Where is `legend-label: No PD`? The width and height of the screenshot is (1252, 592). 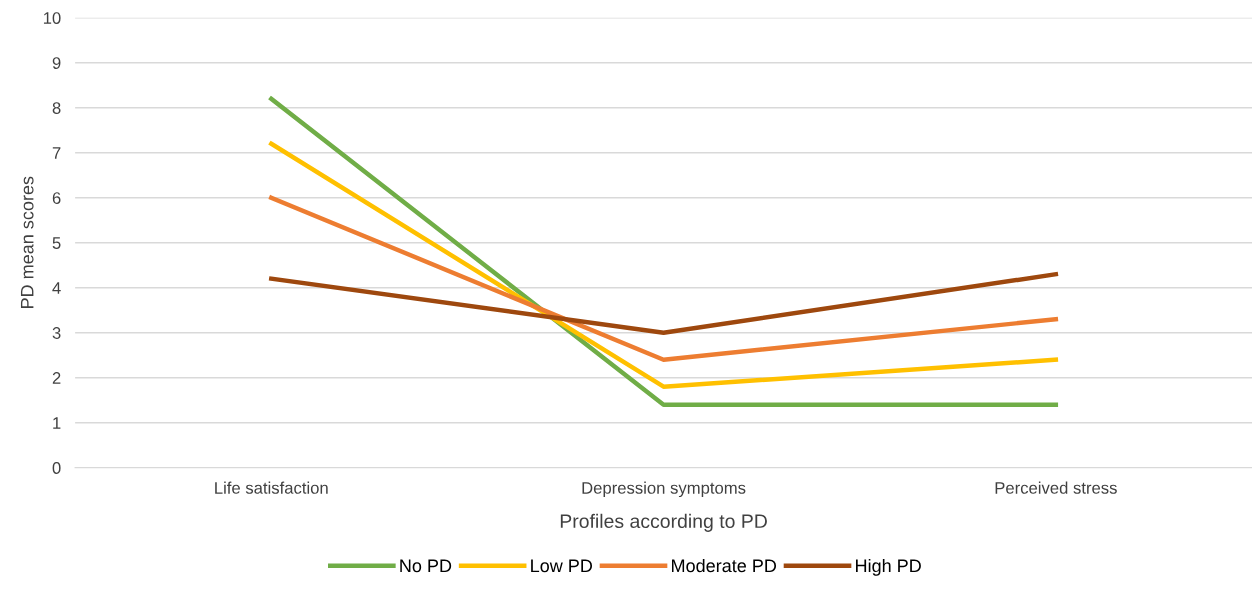 legend-label: No PD is located at coordinates (426, 566).